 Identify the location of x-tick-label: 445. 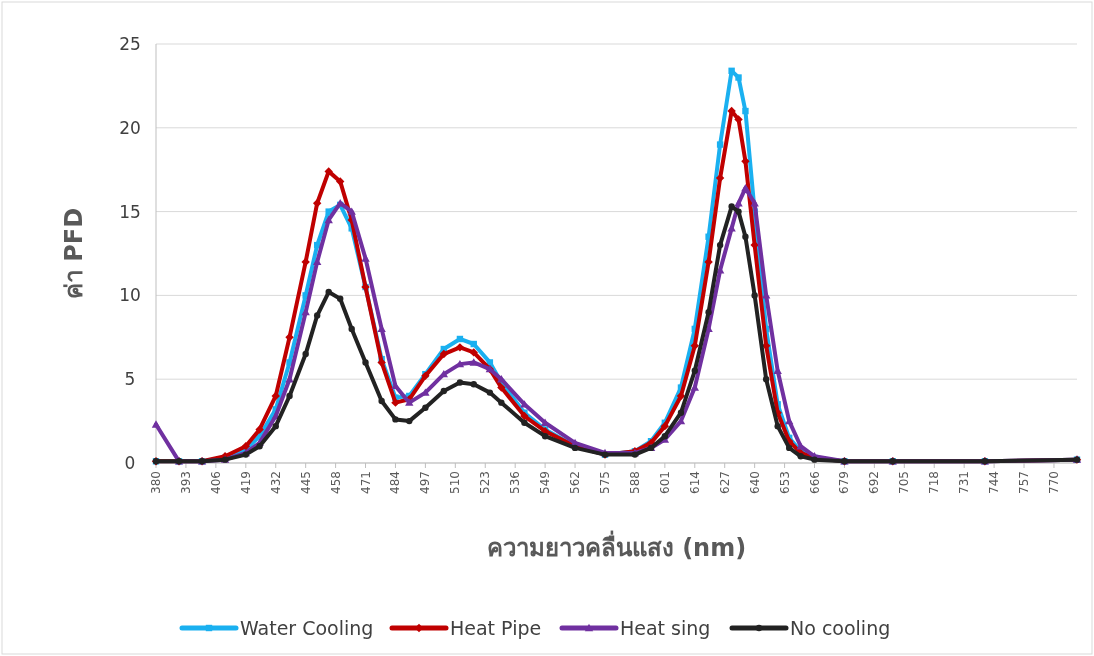
(305, 482).